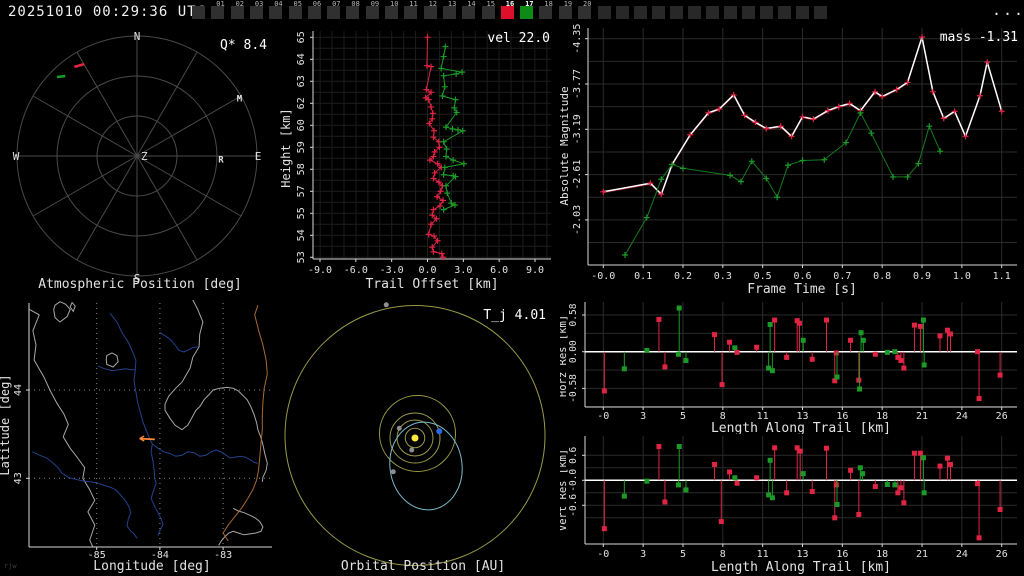 The image size is (1024, 576). I want to click on svg-text: -0.0, so click(573, 480).